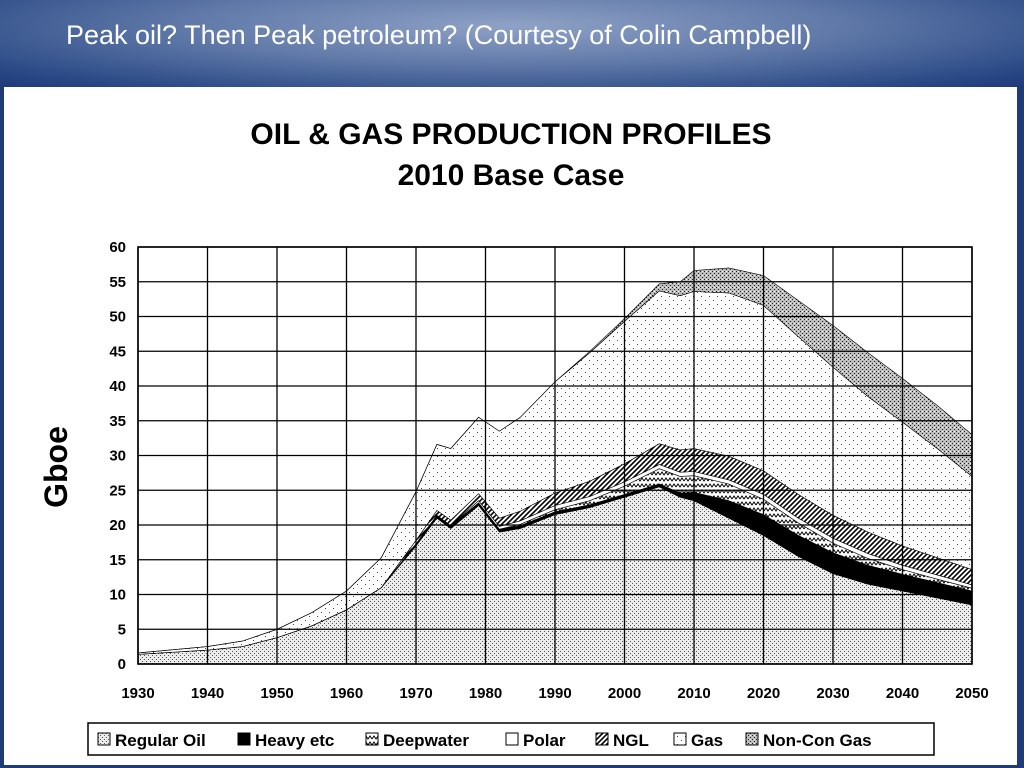 The image size is (1024, 768). What do you see at coordinates (511, 175) in the screenshot?
I see `chart-subtitle: 2010 Base Case` at bounding box center [511, 175].